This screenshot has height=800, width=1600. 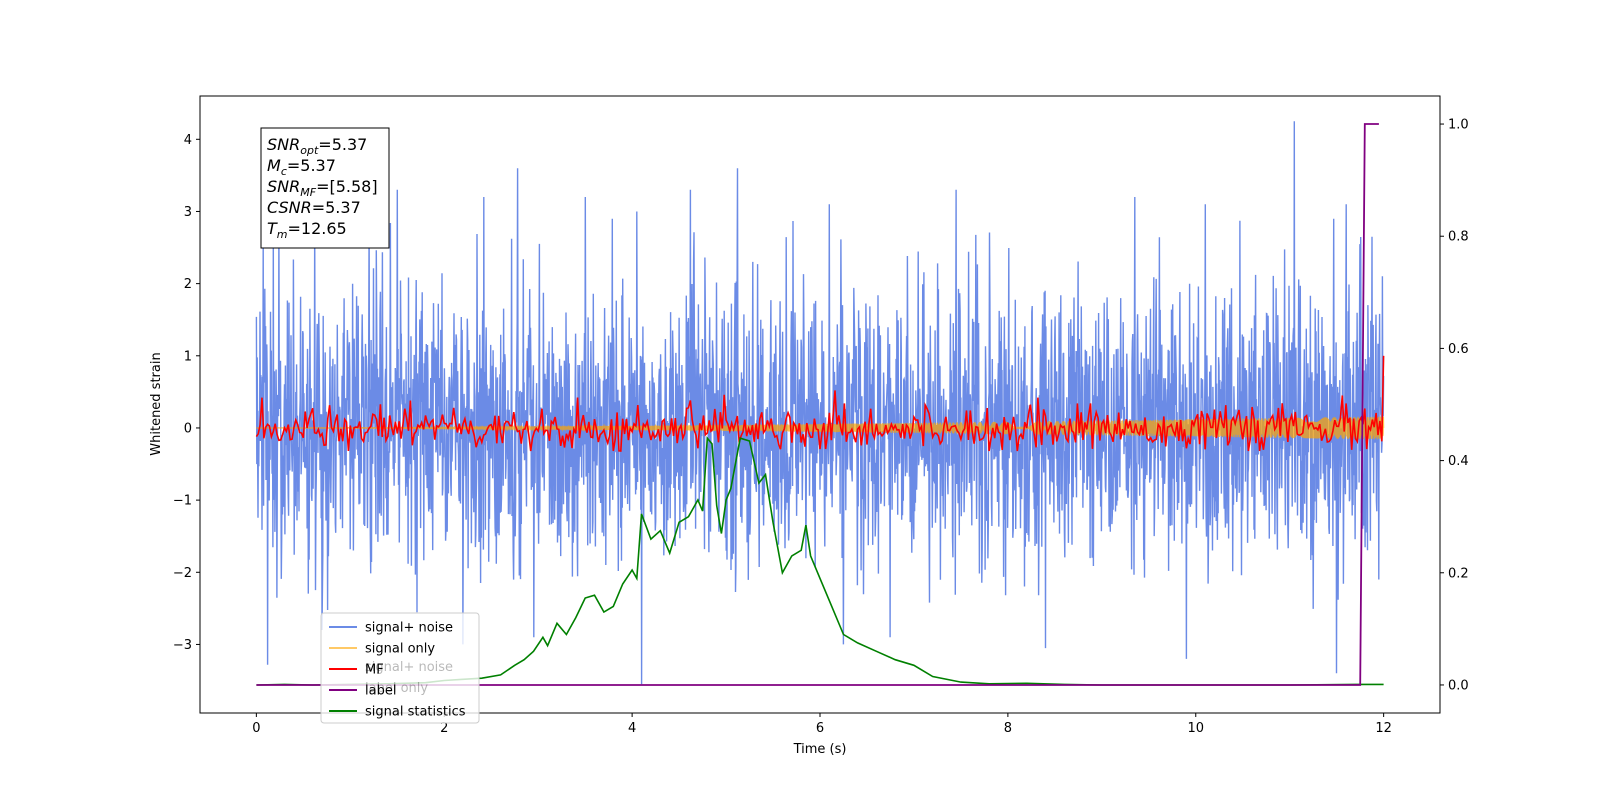 I want to click on signal-only-line, so click(x=820, y=428).